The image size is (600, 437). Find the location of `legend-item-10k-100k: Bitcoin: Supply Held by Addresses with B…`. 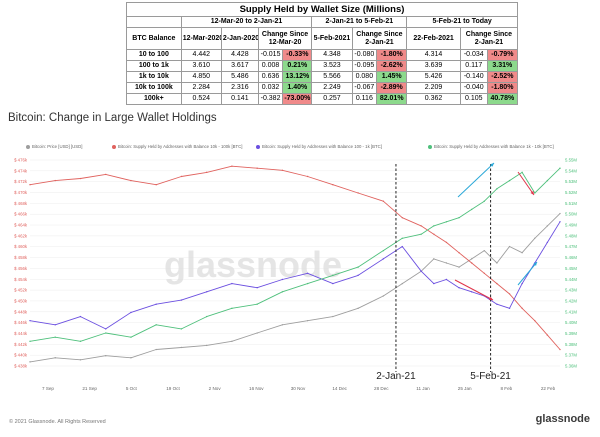

legend-item-10k-100k: Bitcoin: Supply Held by Addresses with B… is located at coordinates (177, 146).